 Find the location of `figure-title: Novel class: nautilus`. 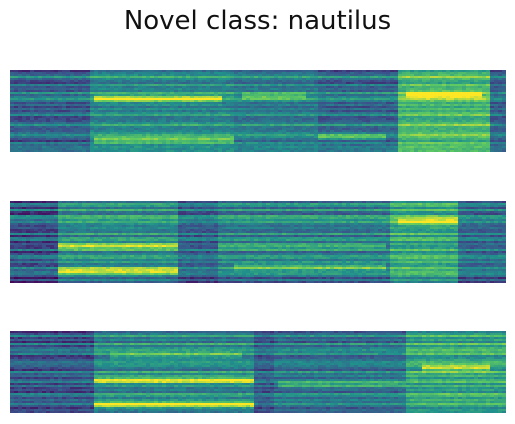

figure-title: Novel class: nautilus is located at coordinates (257, 21).